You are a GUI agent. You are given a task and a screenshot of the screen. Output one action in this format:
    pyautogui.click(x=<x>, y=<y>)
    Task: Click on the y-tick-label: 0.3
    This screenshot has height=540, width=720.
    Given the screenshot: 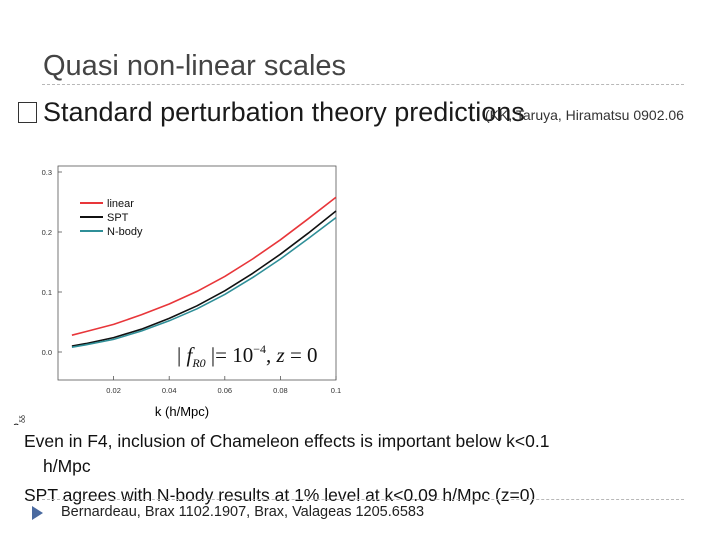 What is the action you would take?
    pyautogui.click(x=47, y=172)
    